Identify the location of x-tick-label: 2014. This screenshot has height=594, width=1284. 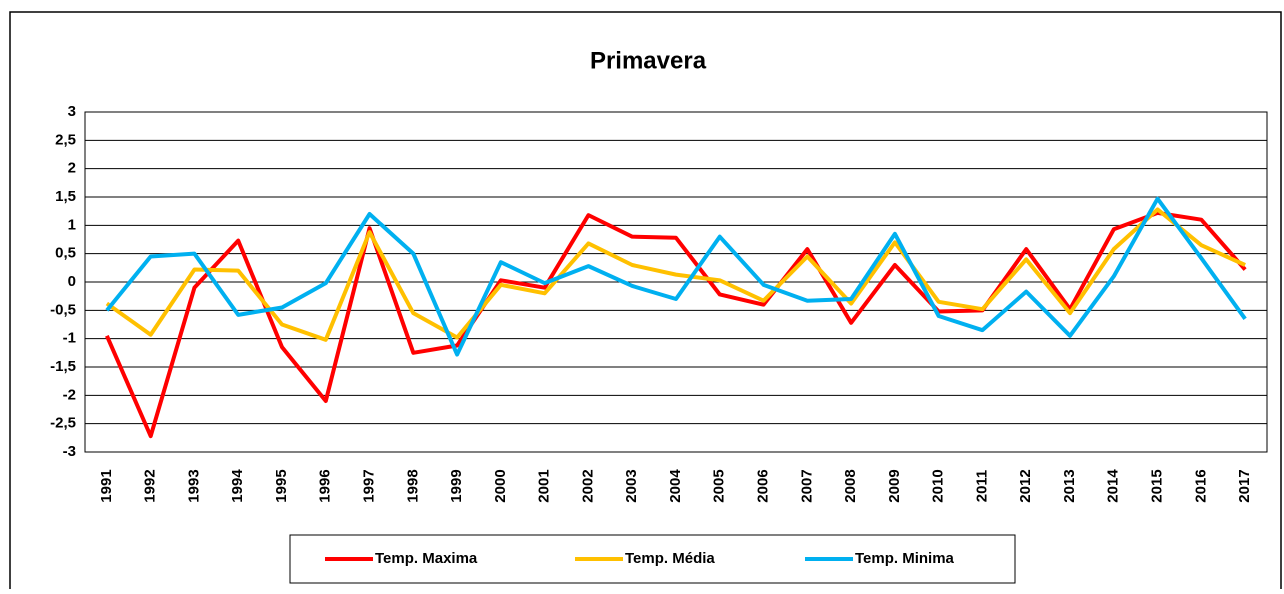
(1113, 486).